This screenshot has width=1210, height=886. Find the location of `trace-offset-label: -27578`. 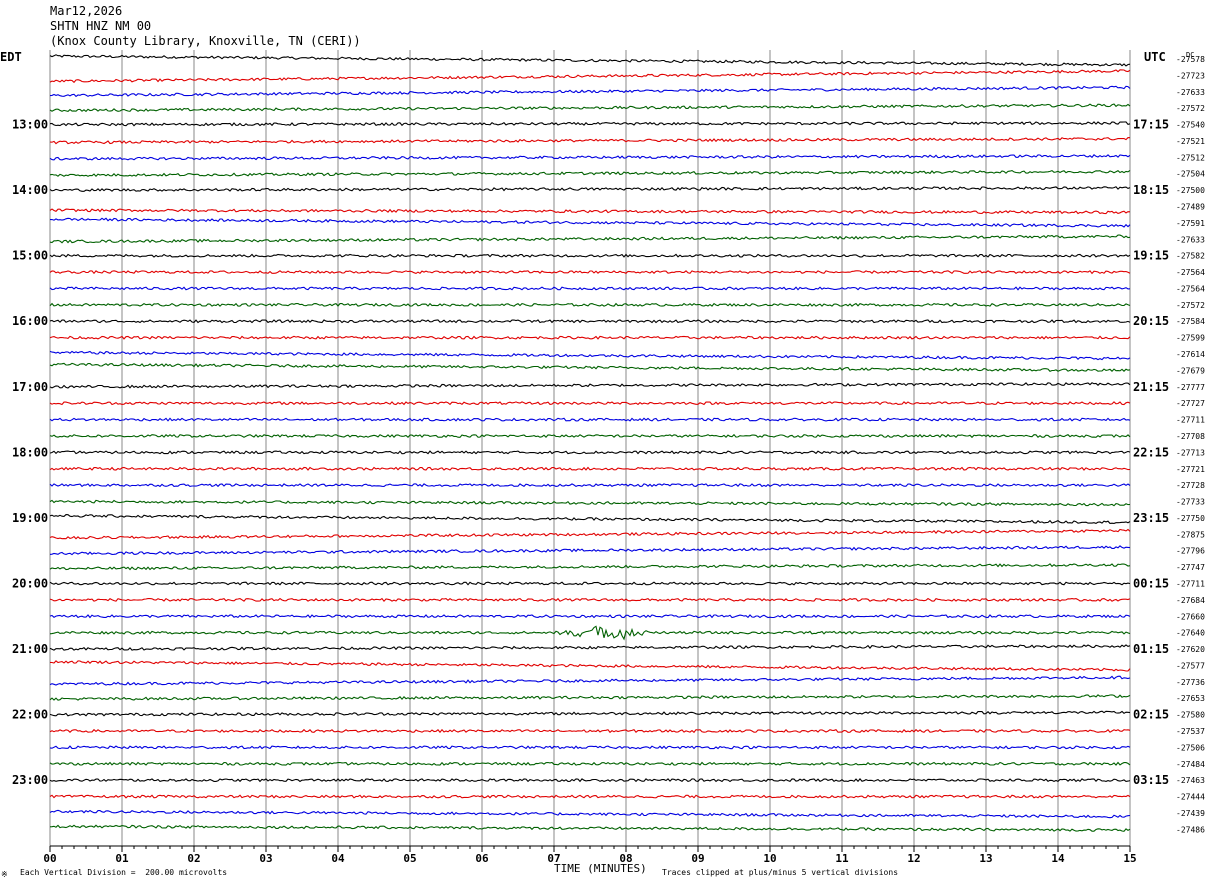

trace-offset-label: -27578 is located at coordinates (1190, 59).